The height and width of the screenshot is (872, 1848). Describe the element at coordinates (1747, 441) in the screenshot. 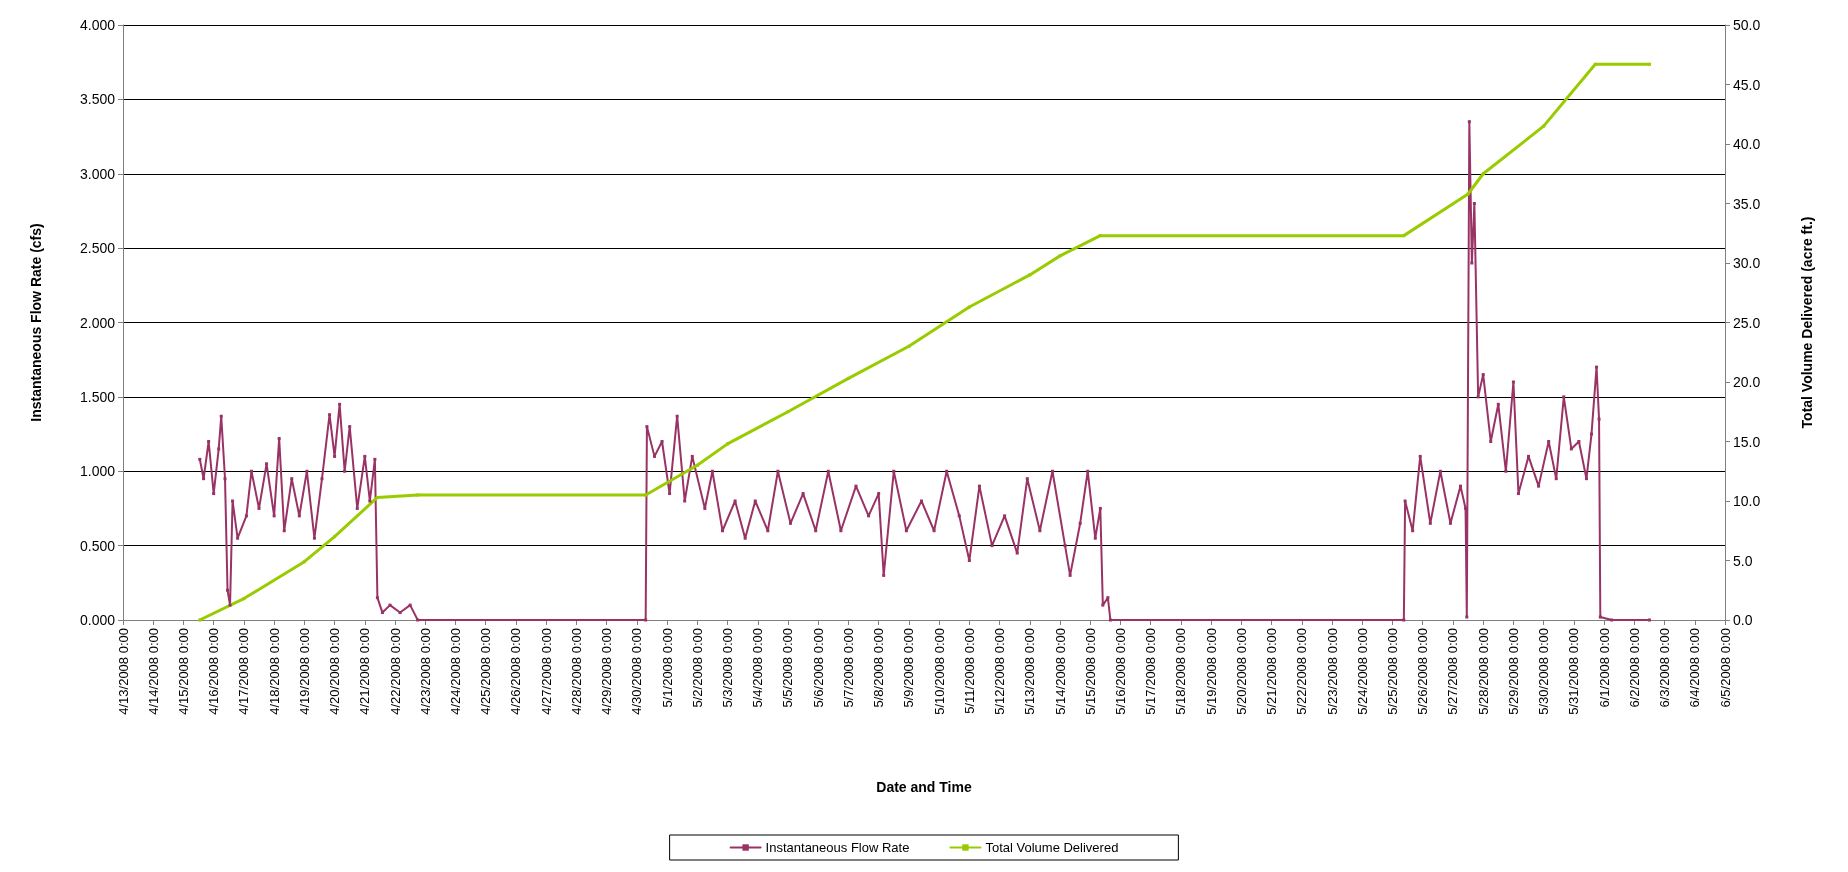

I see `y2-tick-label: 15.0` at that location.